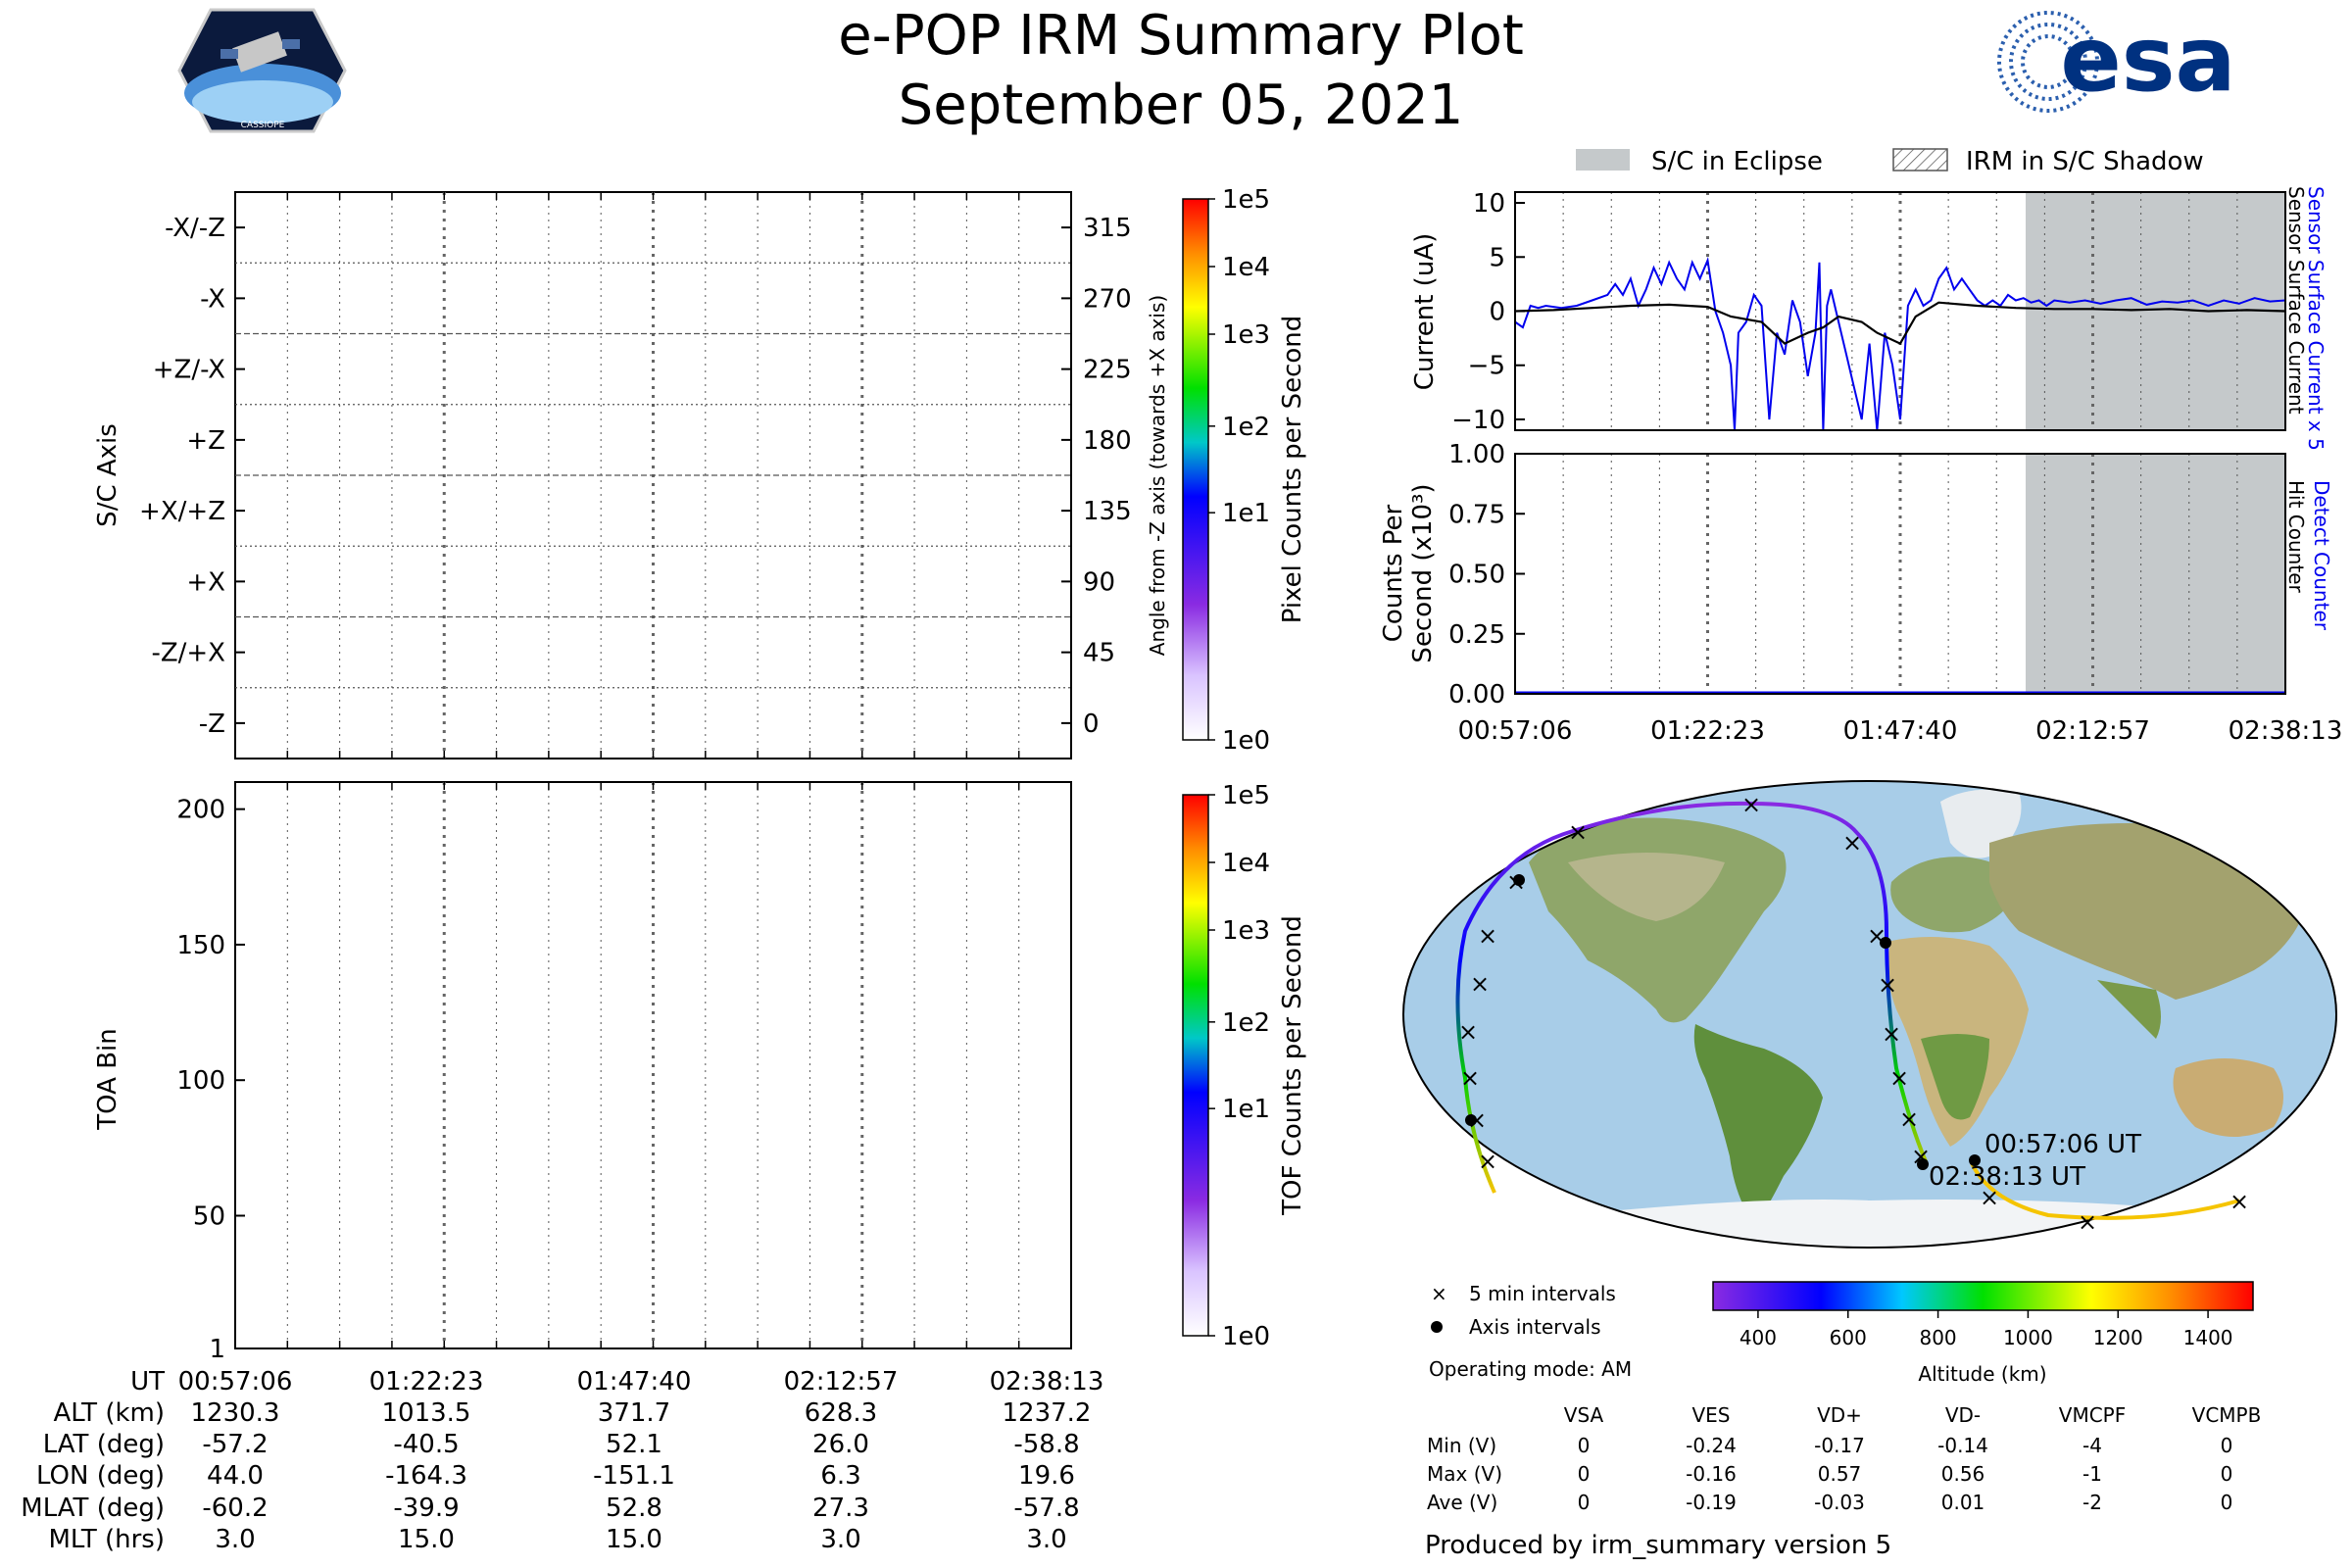 This screenshot has width=2352, height=1568. Describe the element at coordinates (1099, 582) in the screenshot. I see `angle-tick-label: 90` at that location.